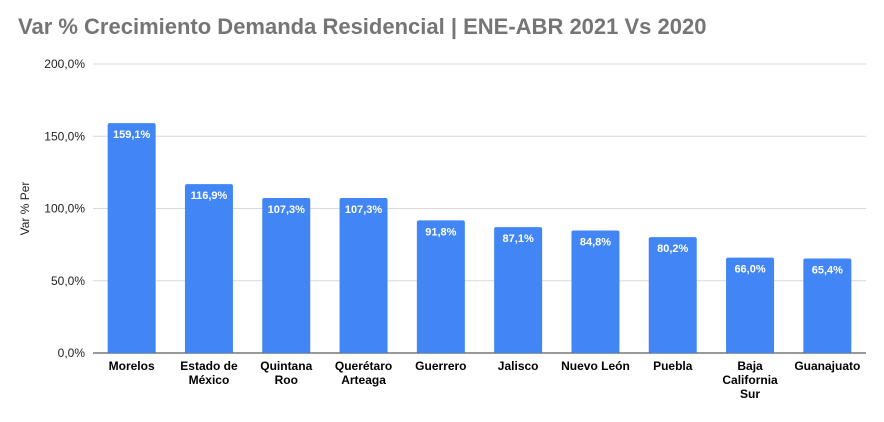 This screenshot has height=422, width=884. Describe the element at coordinates (209, 366) in the screenshot. I see `x-tick-label-line: Estado de` at that location.